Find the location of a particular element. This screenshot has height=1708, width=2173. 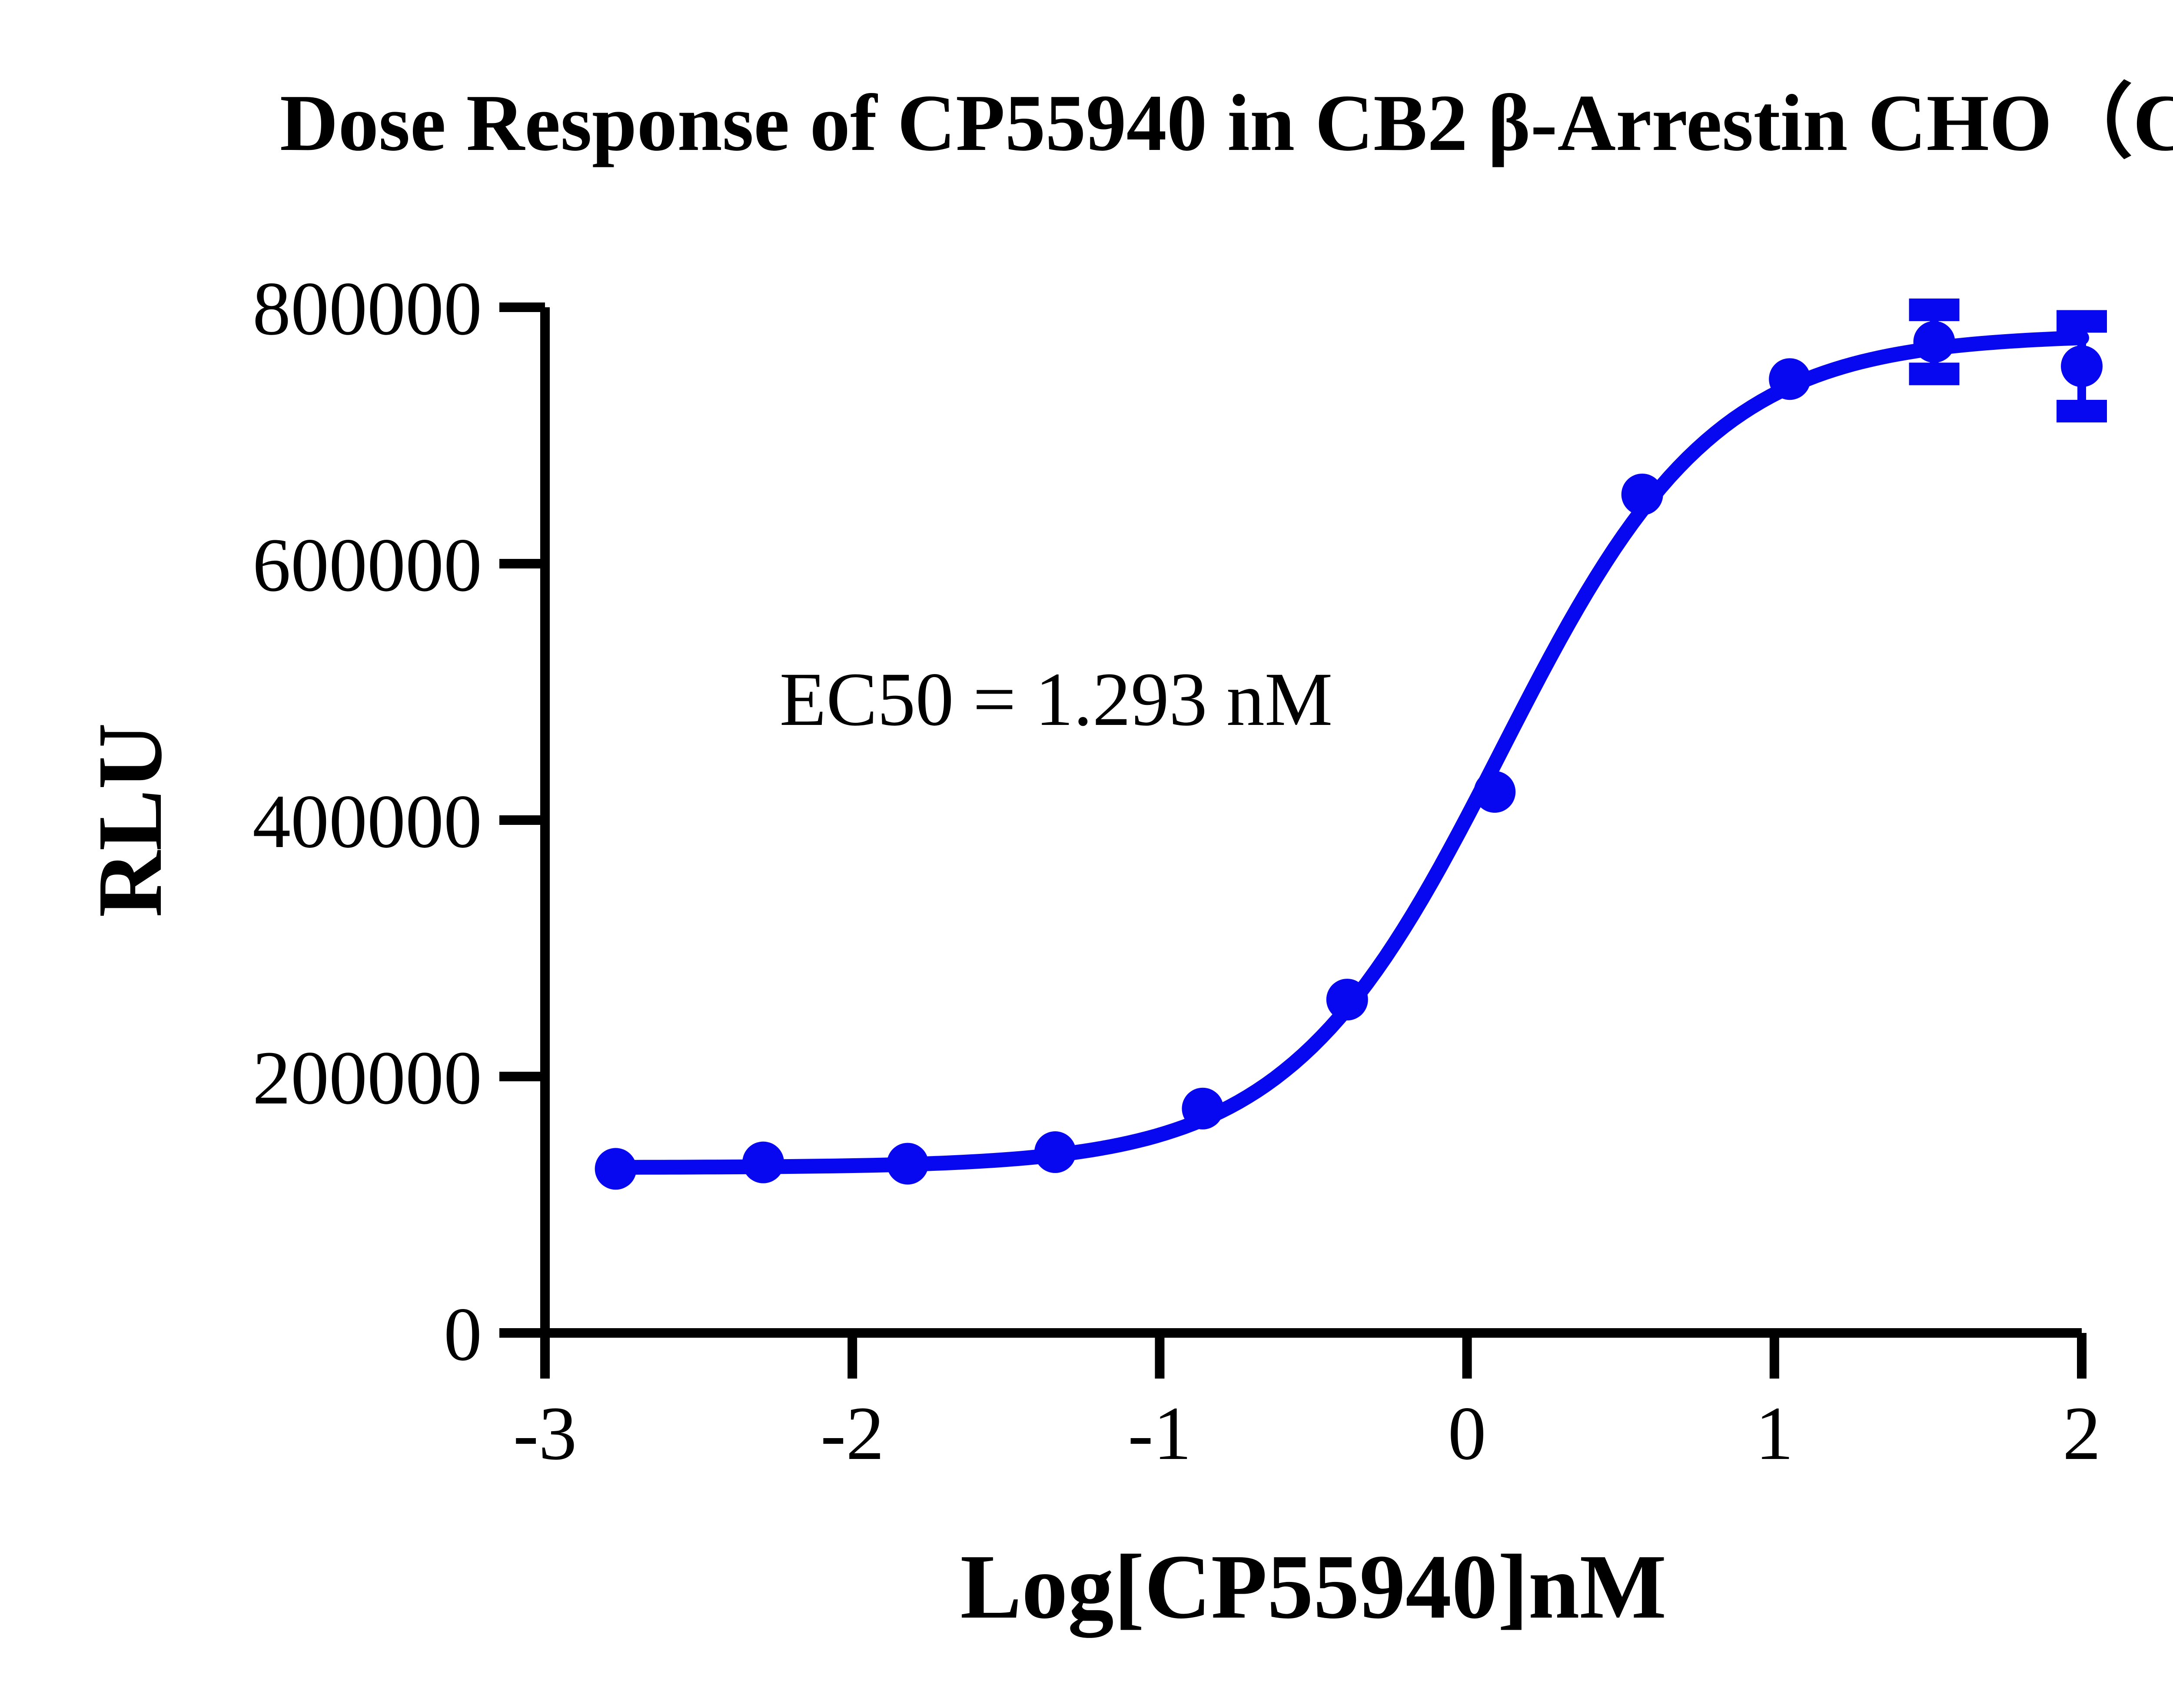

x-tick-label: 1 is located at coordinates (1774, 1433).